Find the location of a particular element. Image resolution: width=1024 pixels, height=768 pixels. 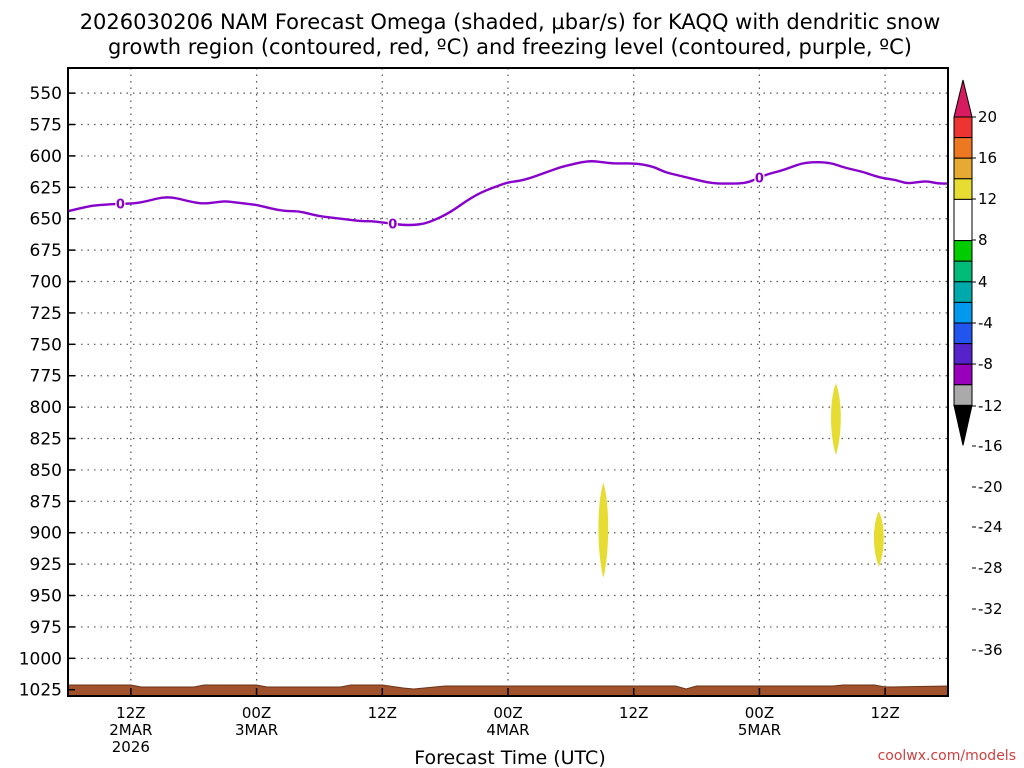

x-tick-label: 2026 is located at coordinates (131, 747).